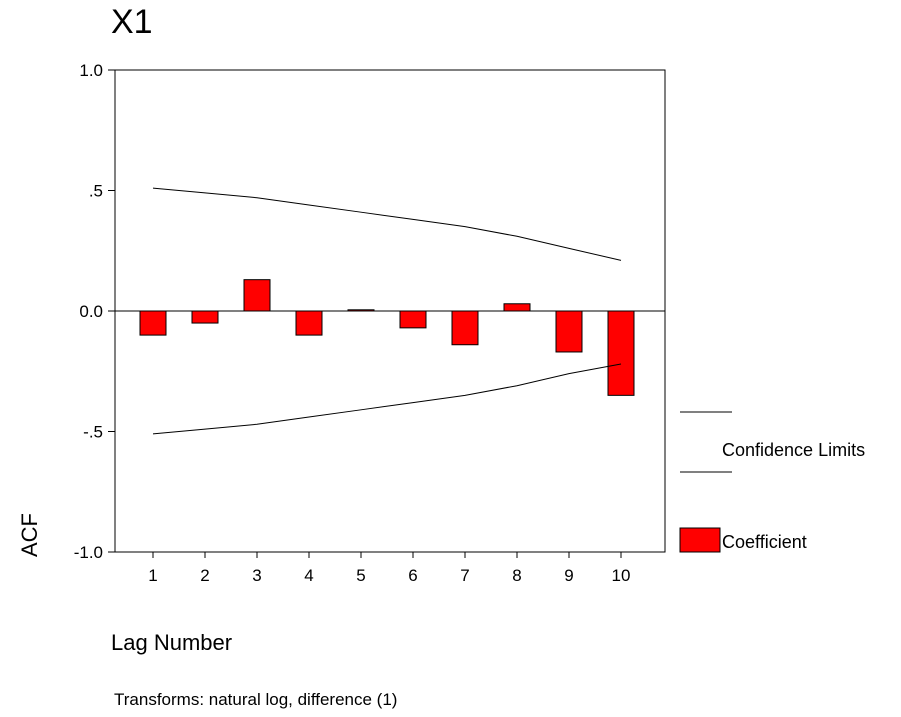 This screenshot has height=717, width=901. Describe the element at coordinates (412, 575) in the screenshot. I see `x-tick-label: 6` at that location.